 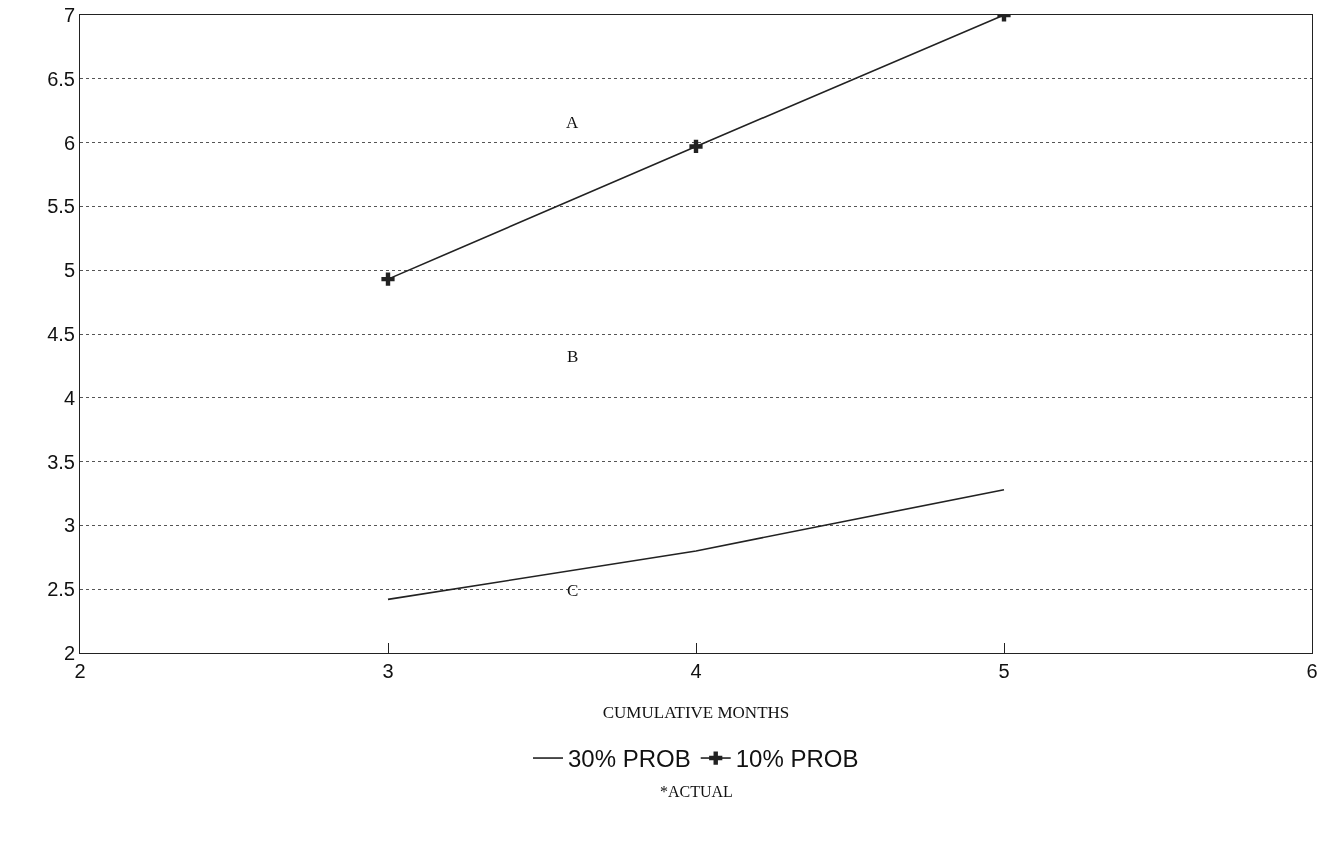 I want to click on y-tick-label: 3, so click(x=69, y=525).